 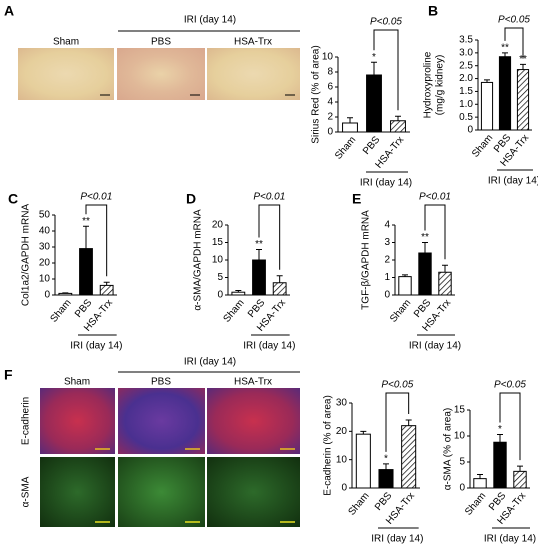 What do you see at coordinates (466, 65) in the screenshot?
I see `y-tick-label: 2.5` at bounding box center [466, 65].